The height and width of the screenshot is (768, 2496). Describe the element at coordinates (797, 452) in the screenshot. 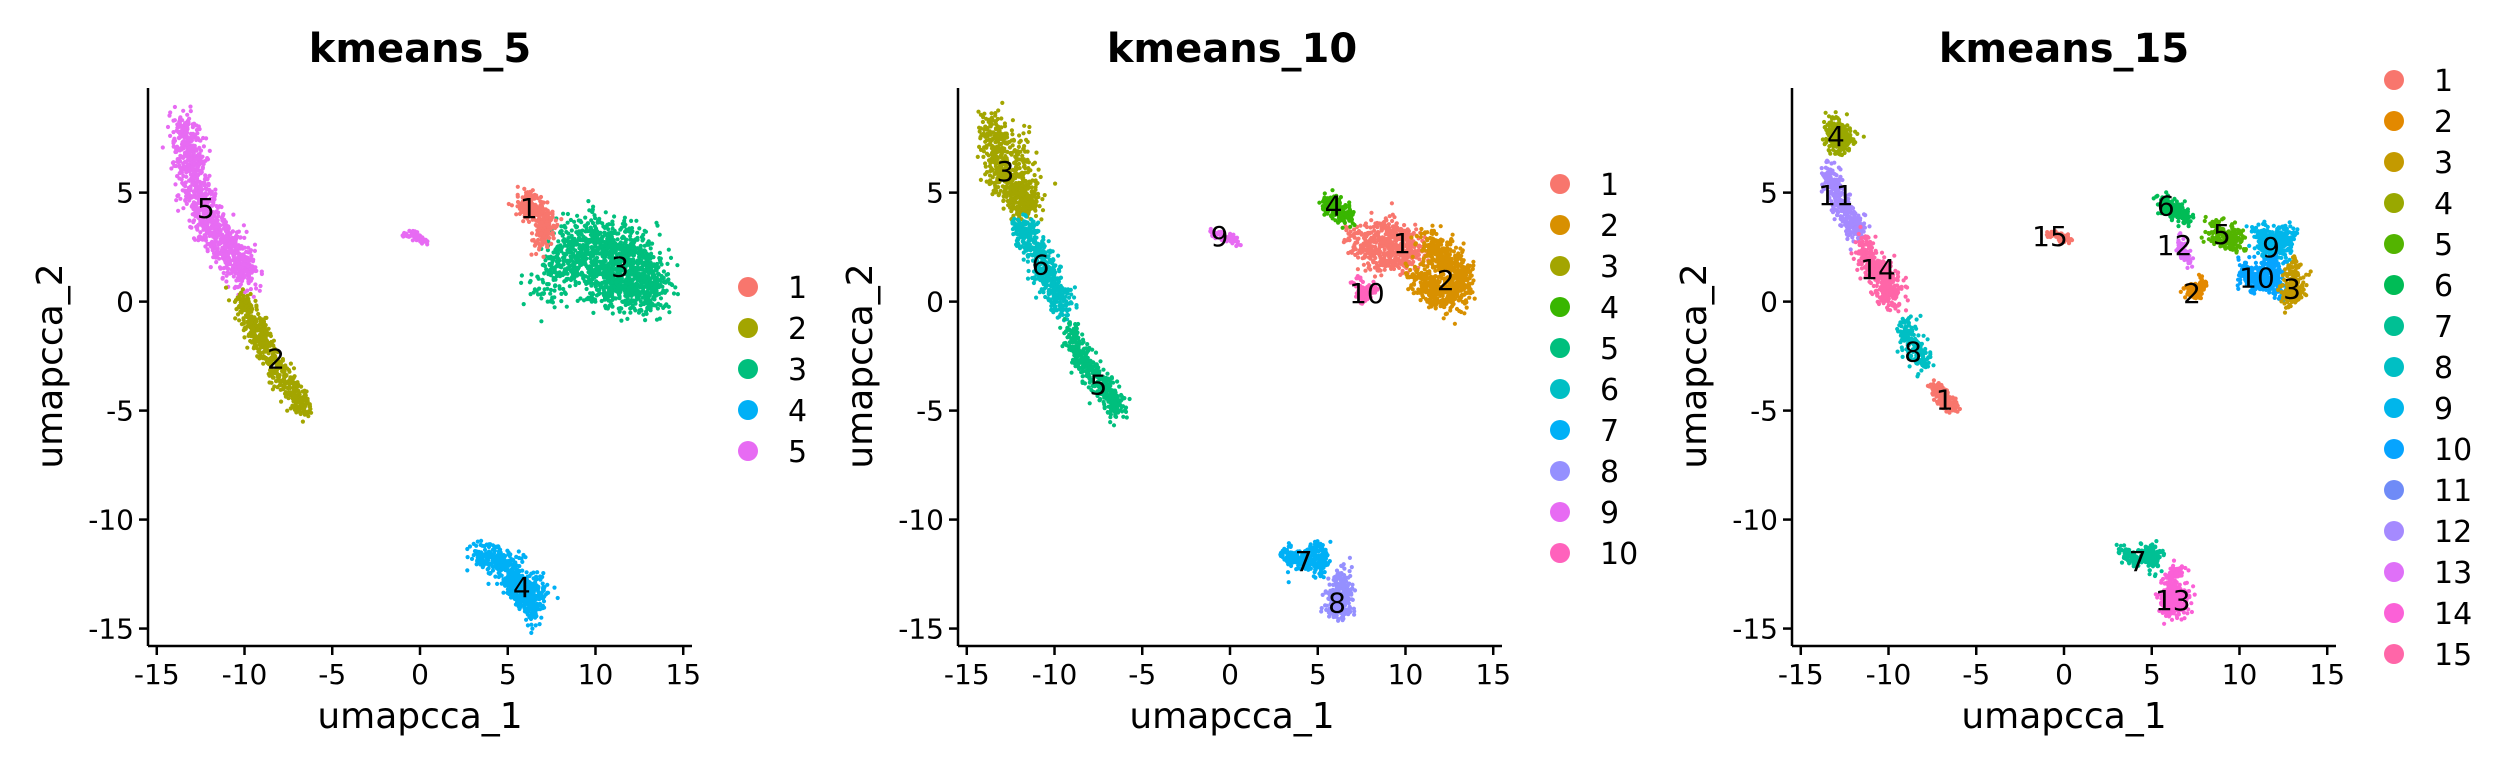

I see `legend-label: 5` at that location.